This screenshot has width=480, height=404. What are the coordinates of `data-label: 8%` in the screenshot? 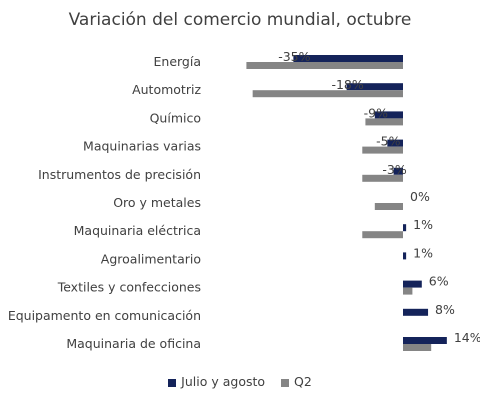 It's located at (445, 309).